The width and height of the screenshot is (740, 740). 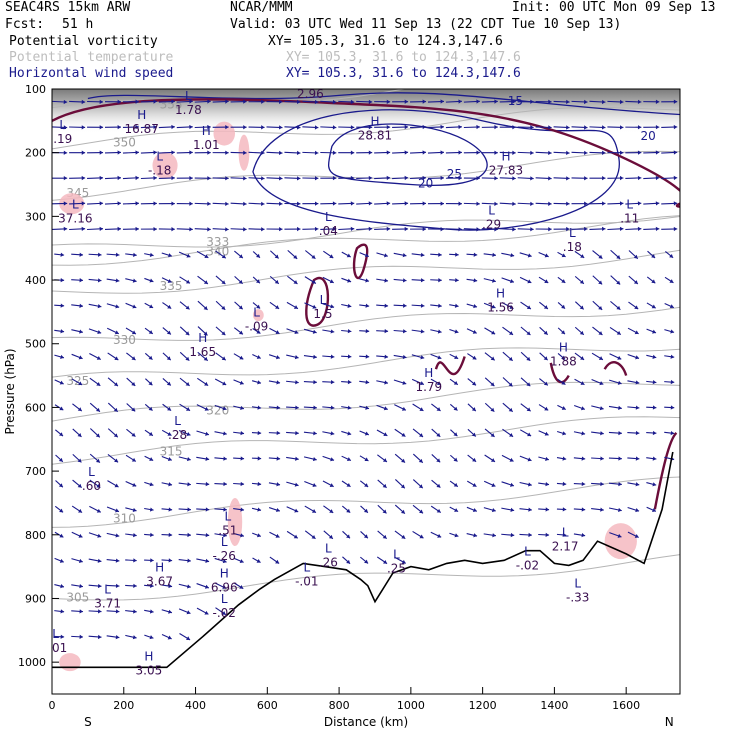 I want to click on y-axis-label: Pressure (hPa), so click(x=10, y=391).